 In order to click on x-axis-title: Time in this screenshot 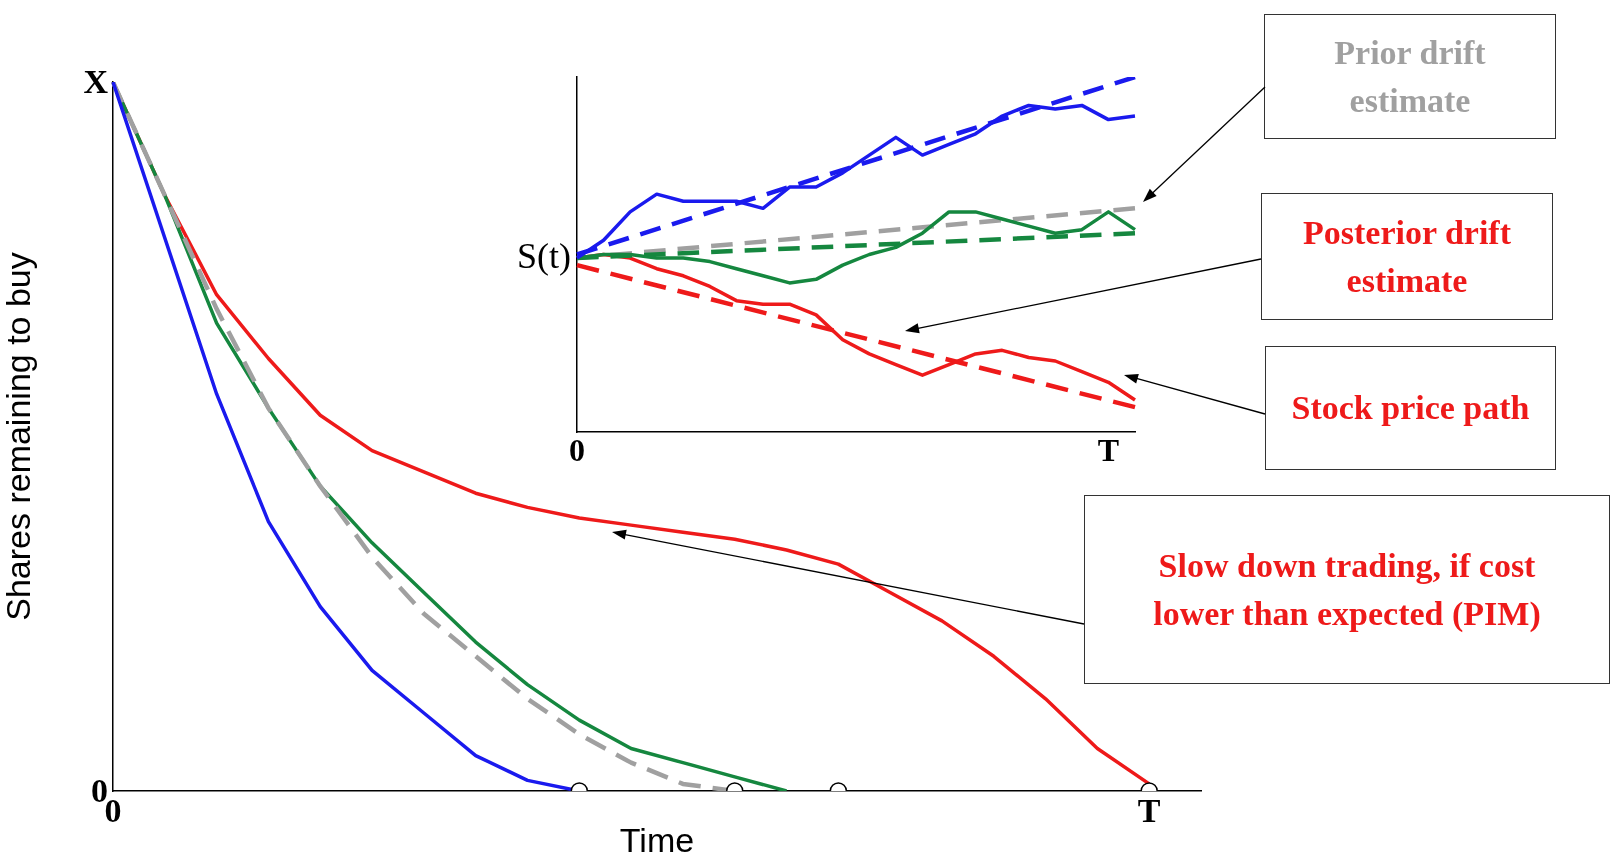, I will do `click(657, 839)`.